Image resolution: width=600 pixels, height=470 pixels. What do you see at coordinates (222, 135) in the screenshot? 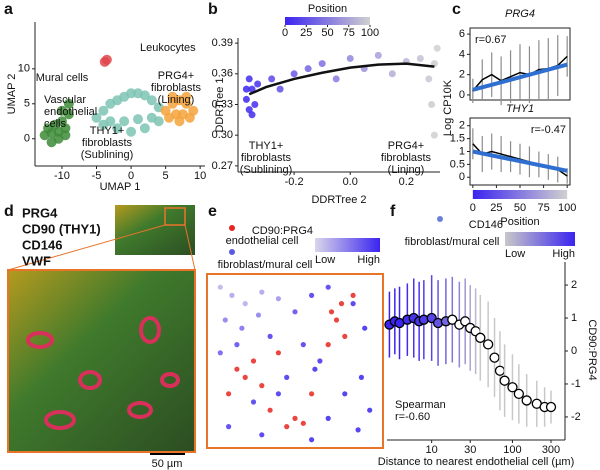
I see `y-tick-label: 0.30` at bounding box center [222, 135].